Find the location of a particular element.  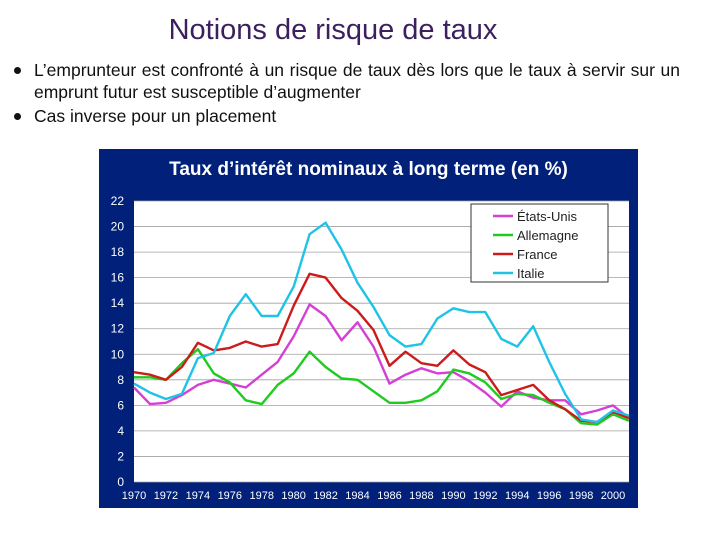

y-tick-label: 2 is located at coordinates (120, 456).